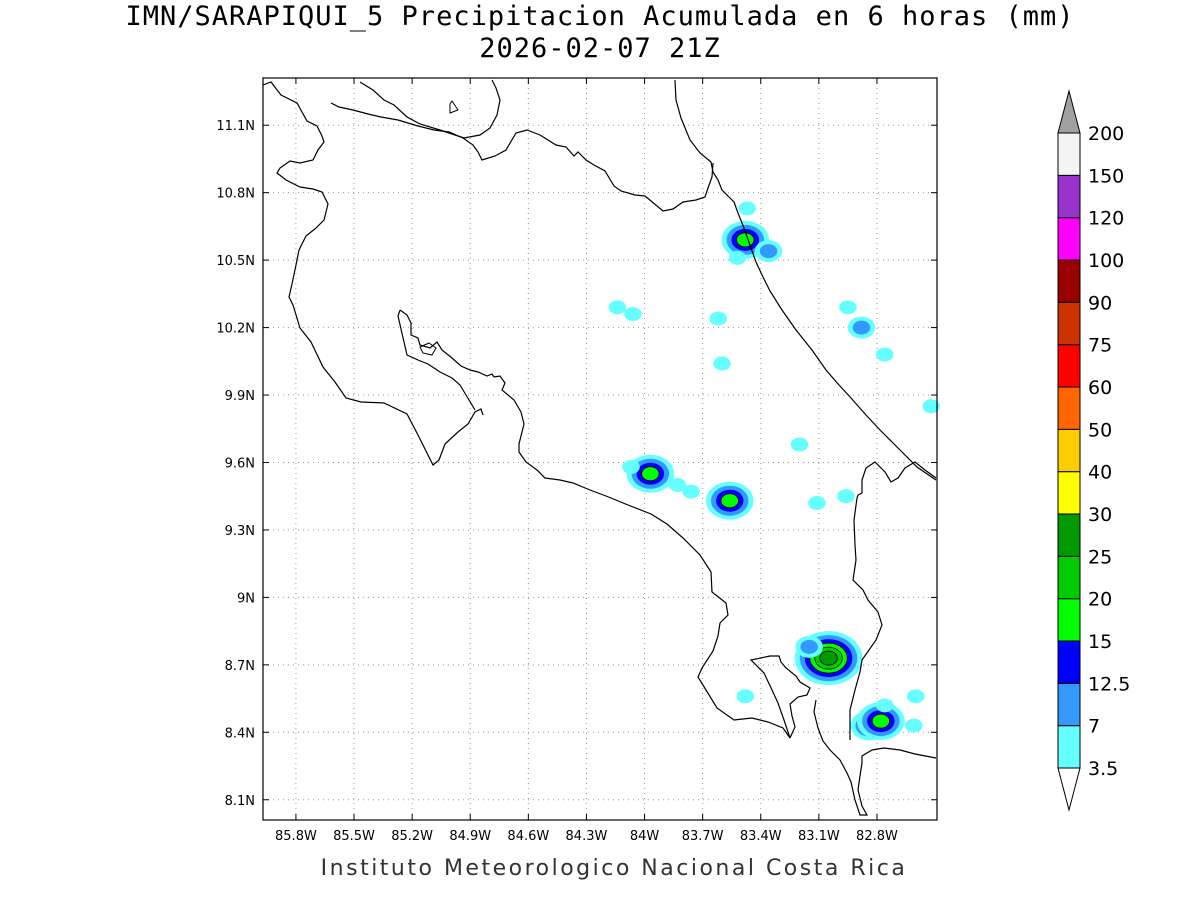 Image resolution: width=1200 pixels, height=900 pixels. I want to click on lat-tick-label: 11.1N, so click(235, 126).